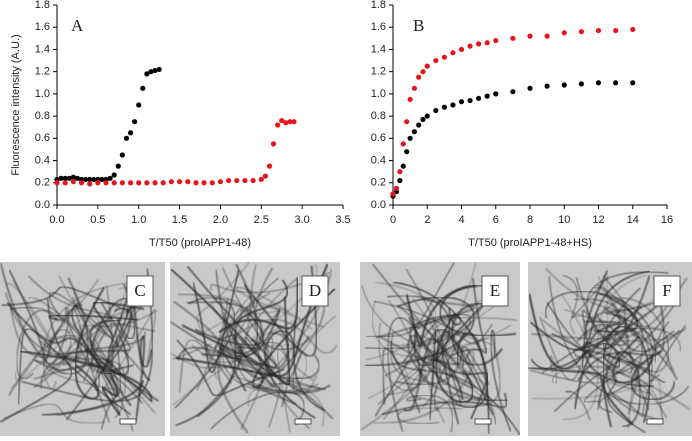 The height and width of the screenshot is (441, 692). I want to click on x-tick-label: 2.0, so click(220, 220).